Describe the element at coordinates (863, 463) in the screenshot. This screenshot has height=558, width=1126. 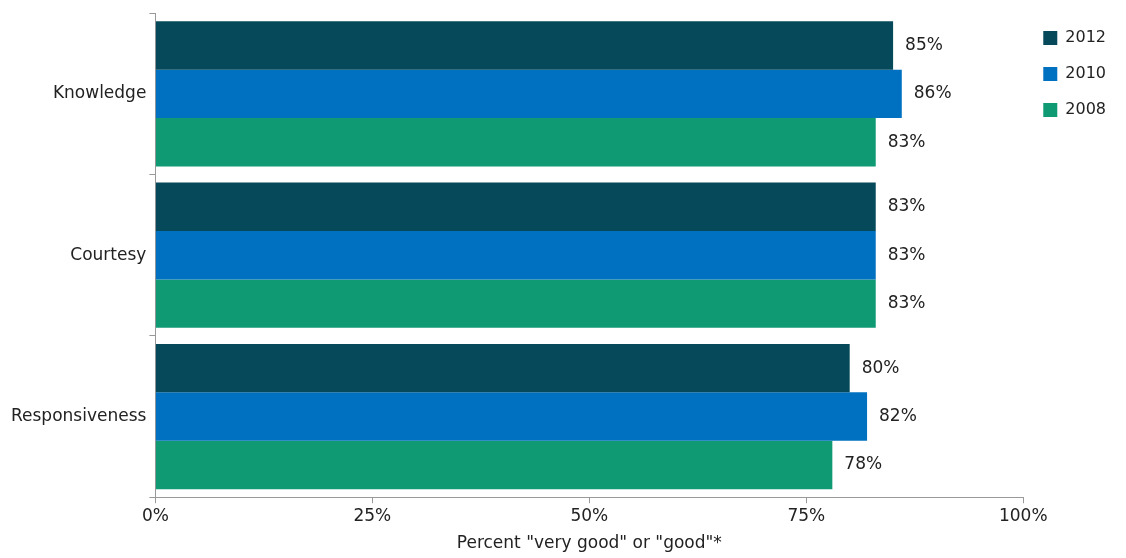
I see `data-label: 78%` at that location.